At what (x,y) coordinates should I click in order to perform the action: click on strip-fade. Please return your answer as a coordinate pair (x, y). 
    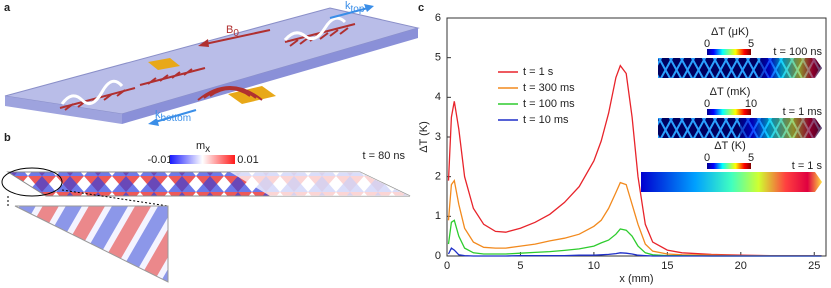
    Looking at the image, I should click on (320, 184).